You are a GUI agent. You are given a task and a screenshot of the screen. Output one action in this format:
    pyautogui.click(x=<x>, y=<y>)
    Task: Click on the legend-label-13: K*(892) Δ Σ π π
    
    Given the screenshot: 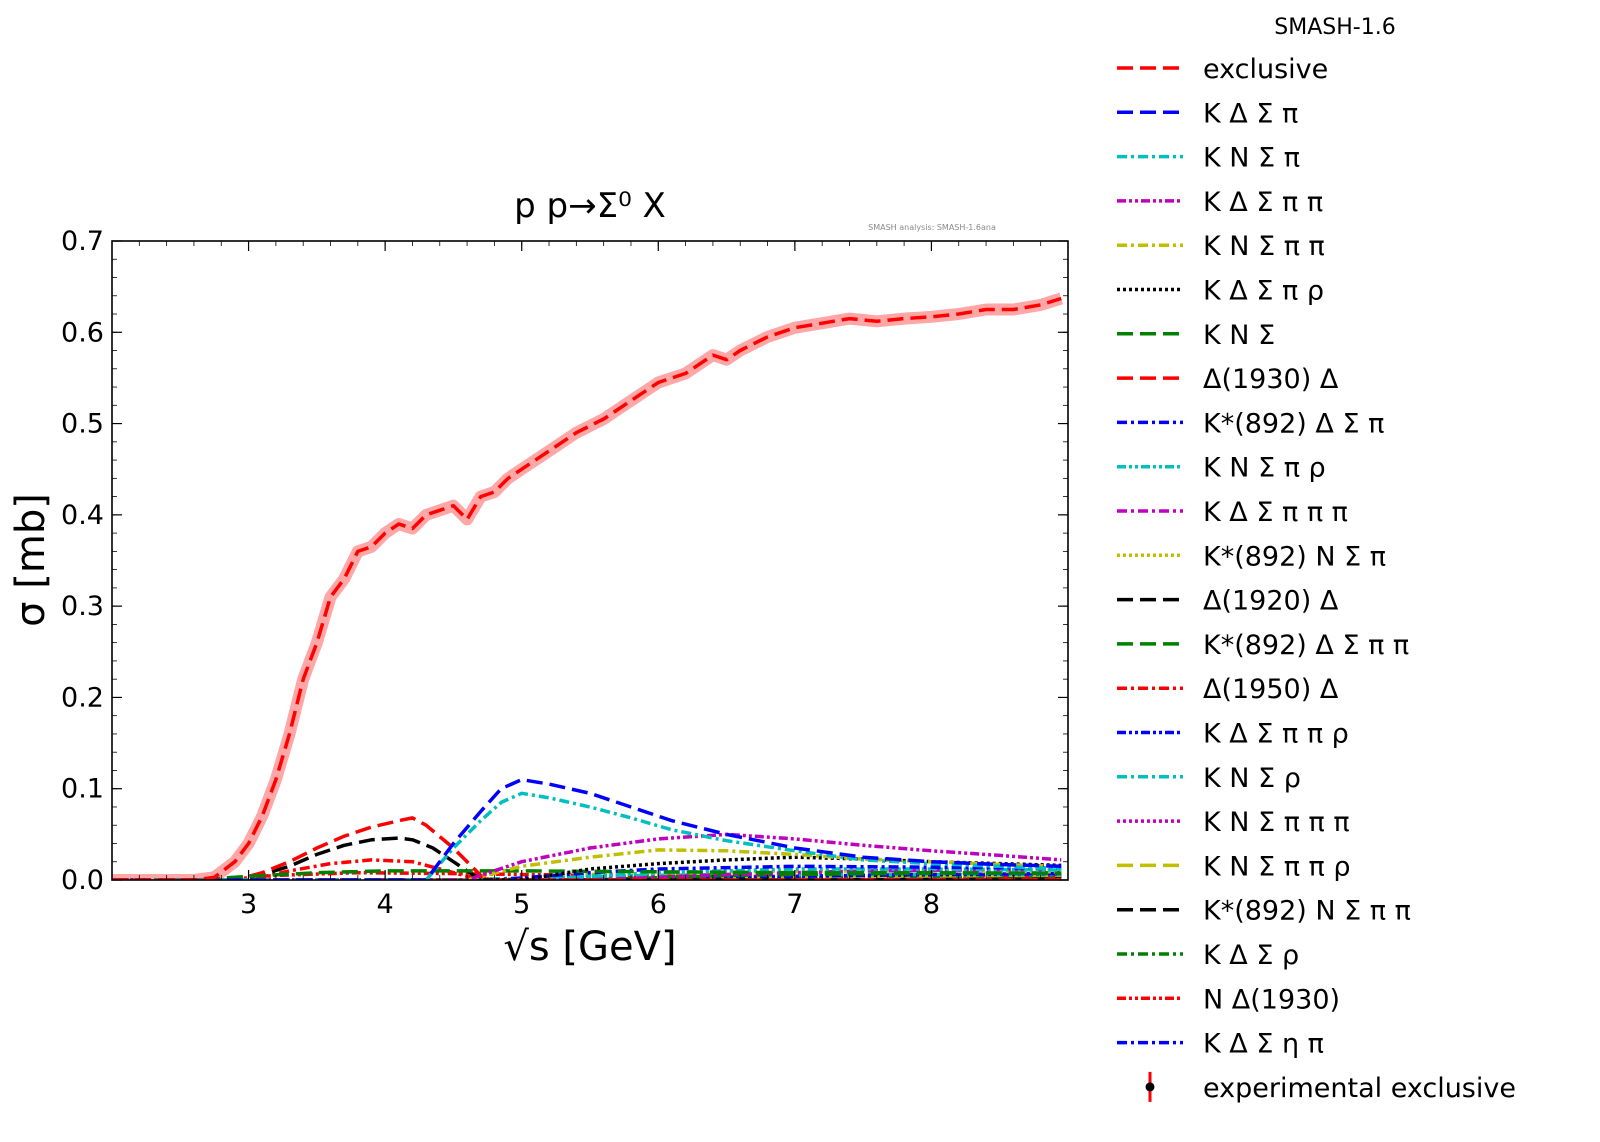 What is the action you would take?
    pyautogui.click(x=1306, y=645)
    